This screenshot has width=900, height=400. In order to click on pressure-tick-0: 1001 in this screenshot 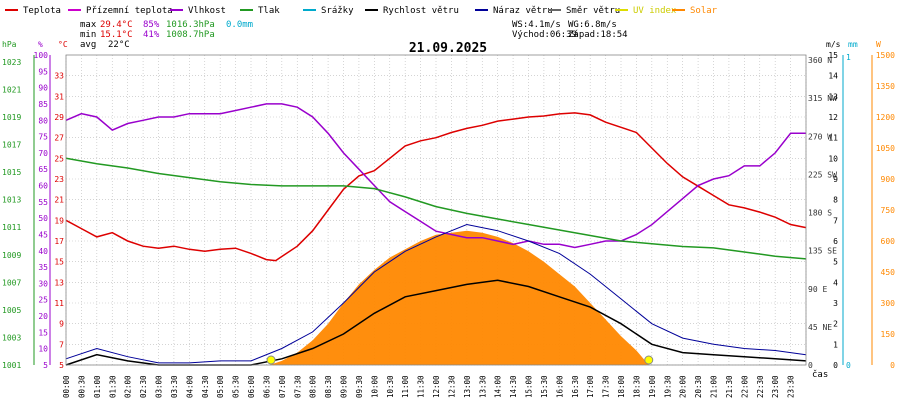, I will do `click(11, 365)`.